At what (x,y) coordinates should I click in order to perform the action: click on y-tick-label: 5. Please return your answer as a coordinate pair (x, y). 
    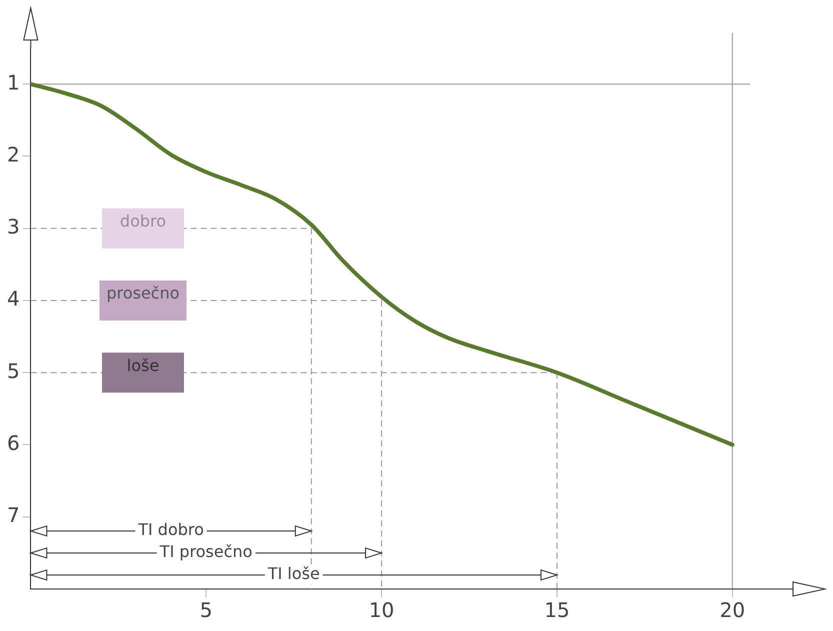
    Looking at the image, I should click on (13, 370).